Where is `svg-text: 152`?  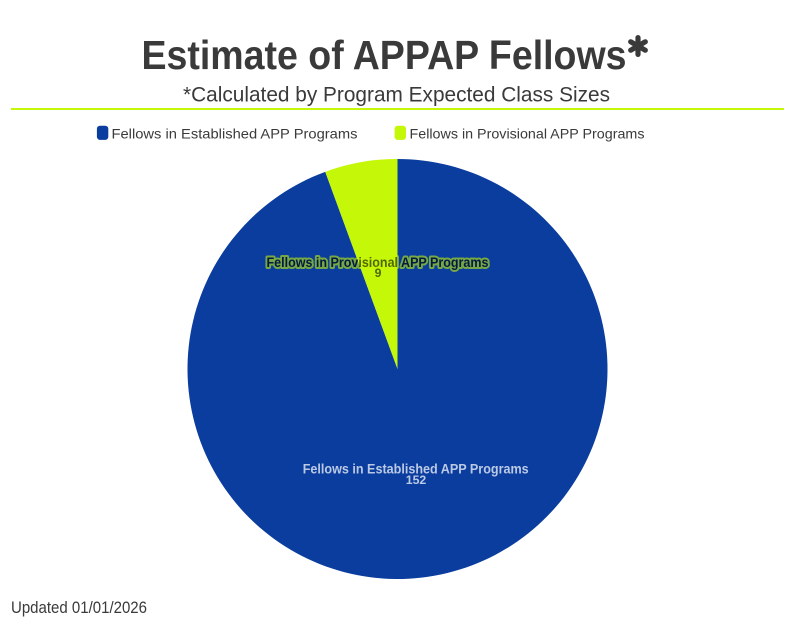 svg-text: 152 is located at coordinates (416, 480).